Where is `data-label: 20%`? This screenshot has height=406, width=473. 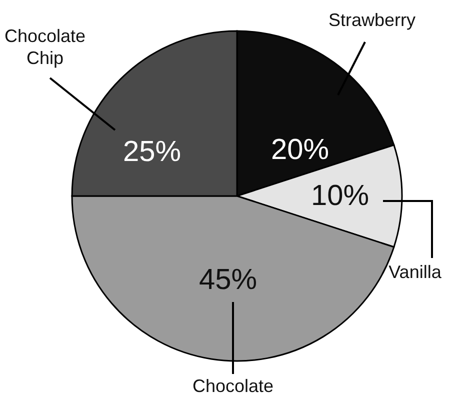 data-label: 20% is located at coordinates (300, 150).